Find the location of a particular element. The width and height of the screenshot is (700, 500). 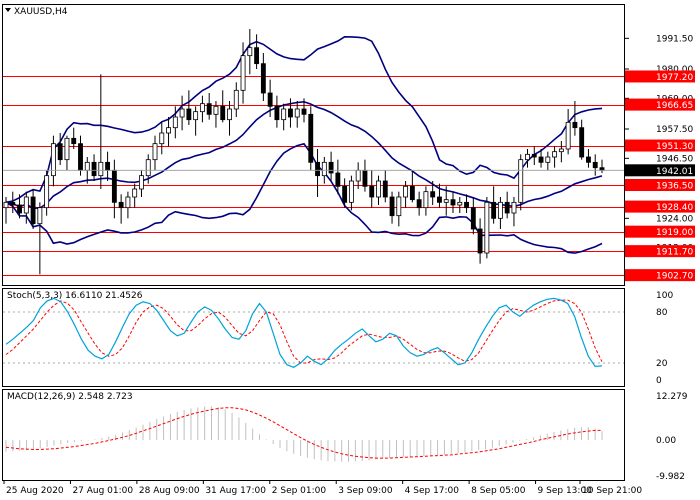

price-tick-label: 1924.00 is located at coordinates (674, 219).